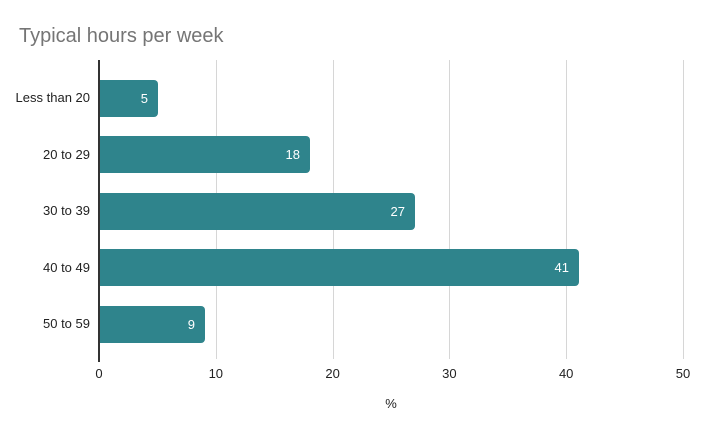 The height and width of the screenshot is (436, 704). What do you see at coordinates (129, 98) in the screenshot?
I see `bar: 5` at bounding box center [129, 98].